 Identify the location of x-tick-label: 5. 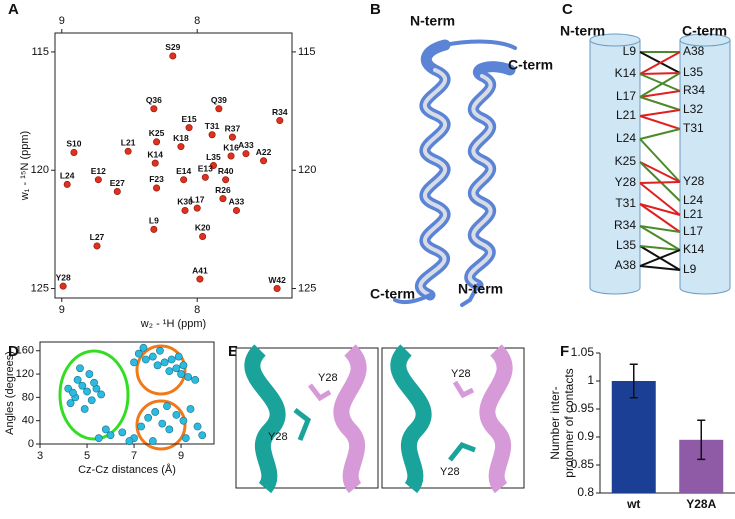
(87, 456).